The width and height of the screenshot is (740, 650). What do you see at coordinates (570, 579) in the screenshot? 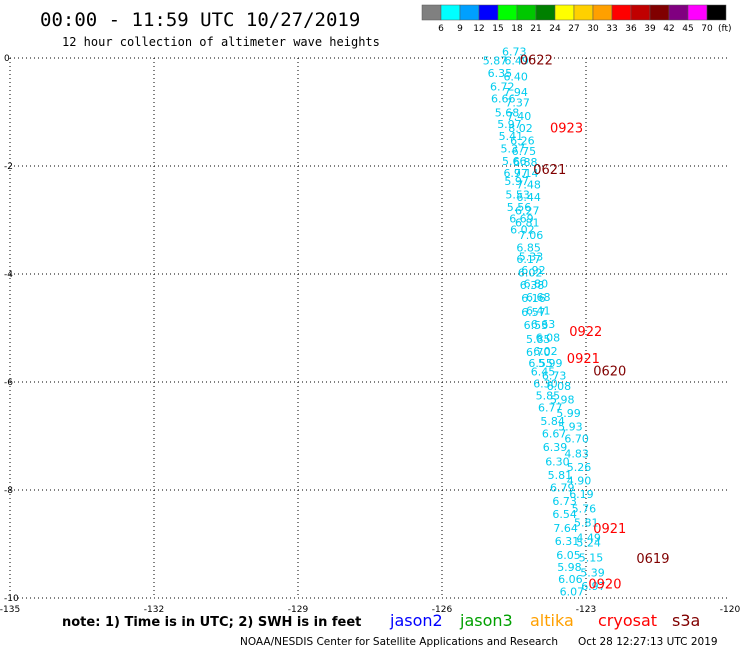
I see `wave-height-label: 6.06` at bounding box center [570, 579].